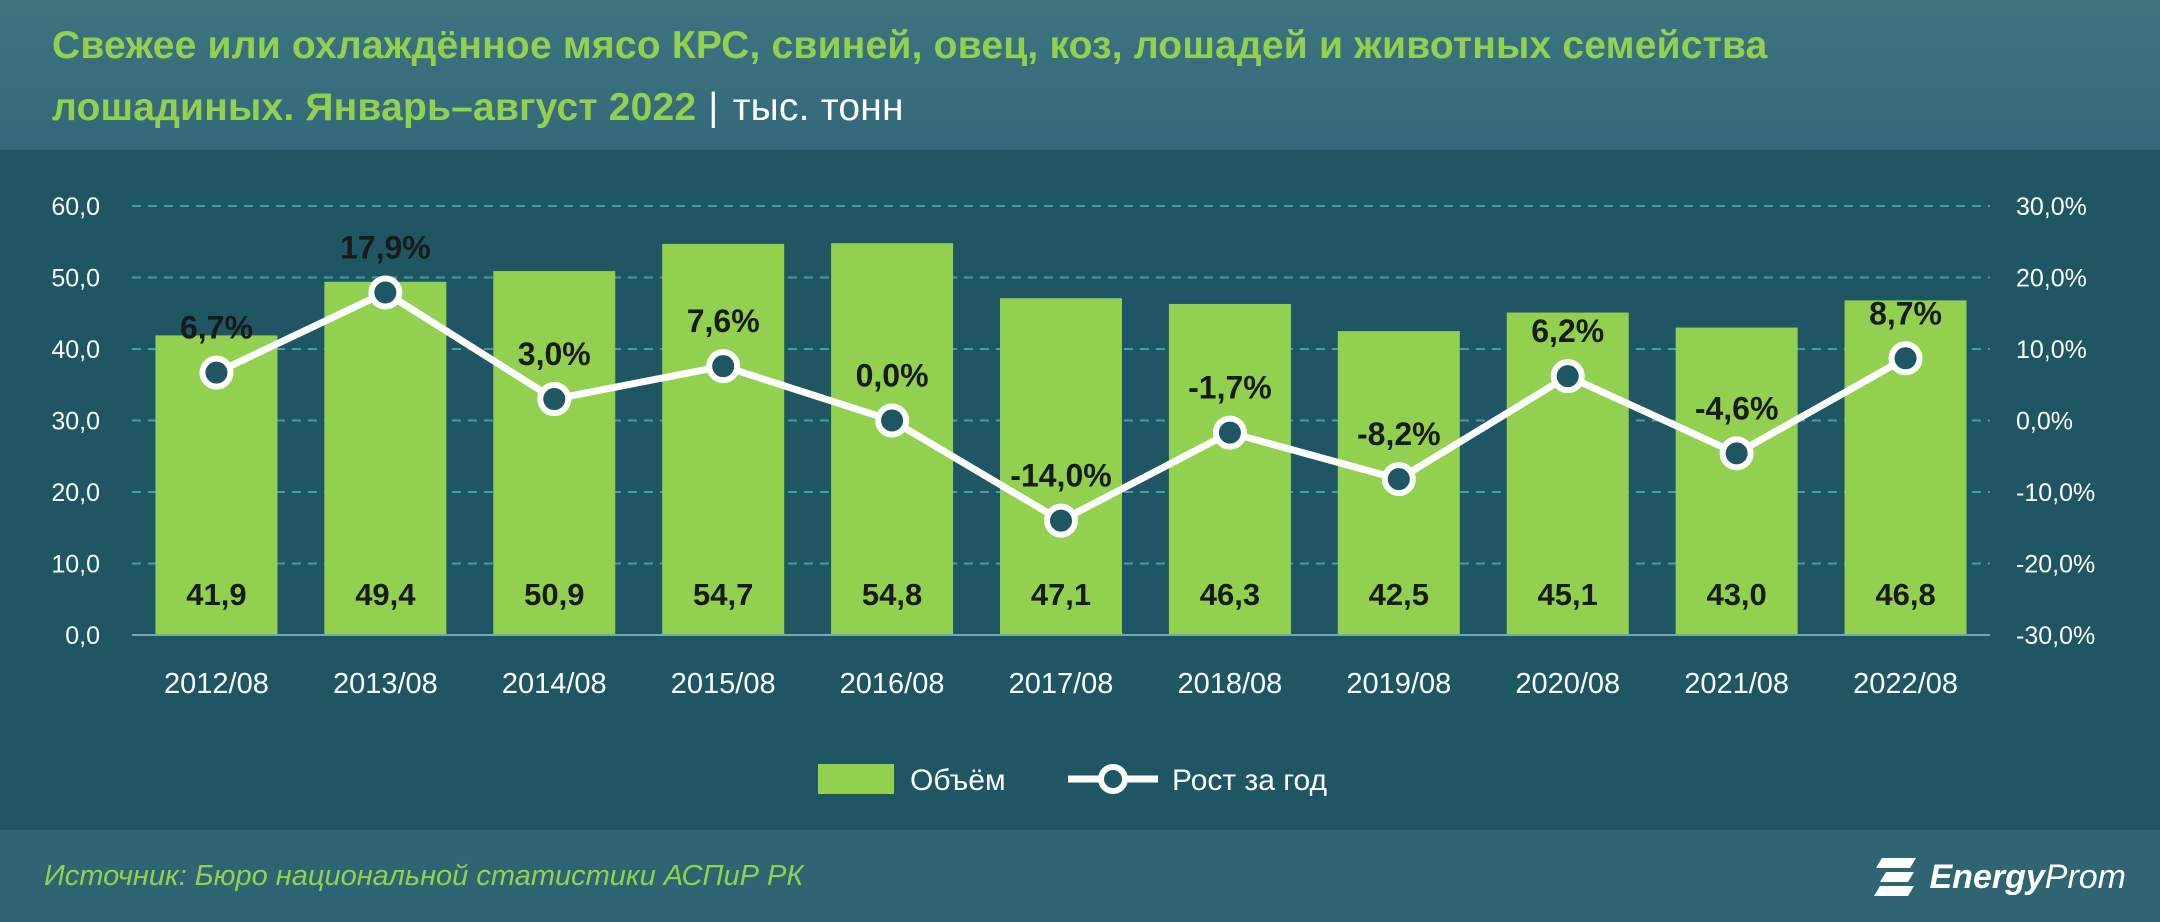  What do you see at coordinates (75, 565) in the screenshot?
I see `left-tick-label: 10,0` at bounding box center [75, 565].